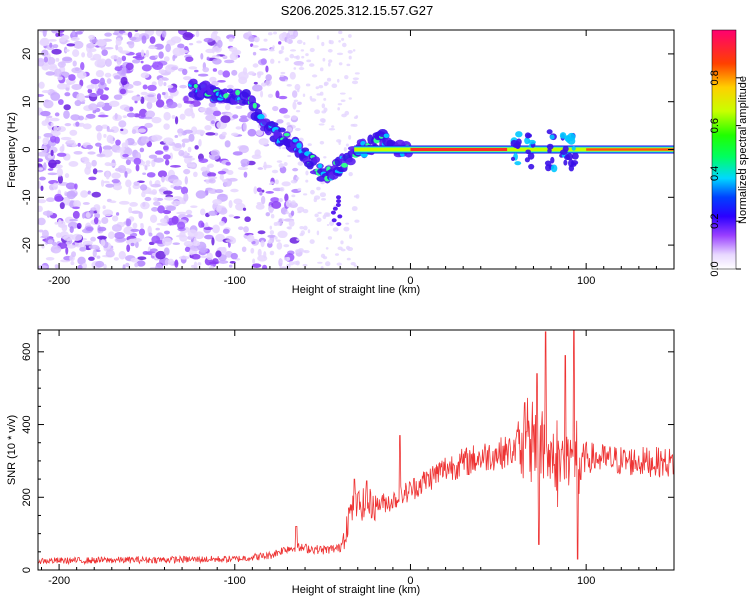  Describe the element at coordinates (12, 450) in the screenshot. I see `snr-ylabel: SNR (10 * v/v)` at that location.